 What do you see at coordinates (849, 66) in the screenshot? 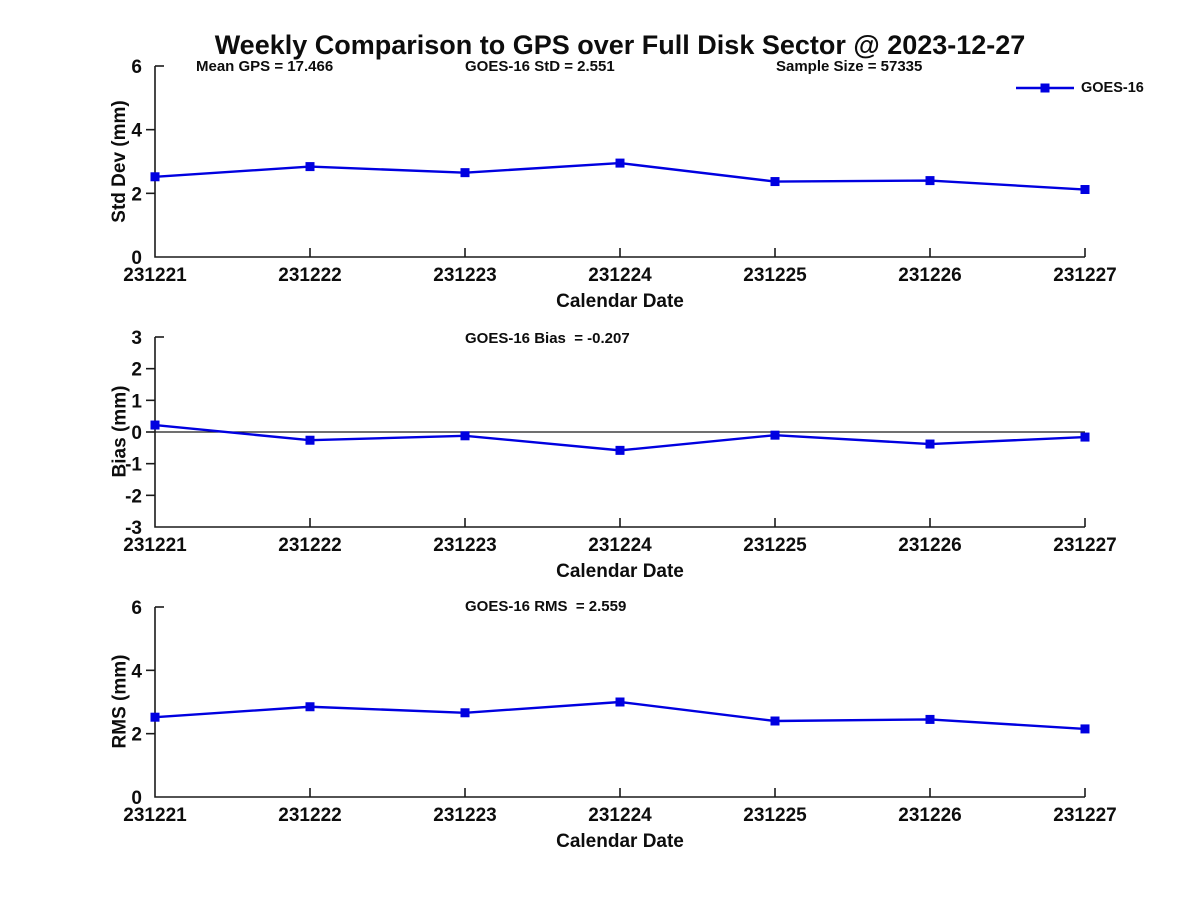
I see `annotation-sample-size: Sample Size = 57335` at bounding box center [849, 66].